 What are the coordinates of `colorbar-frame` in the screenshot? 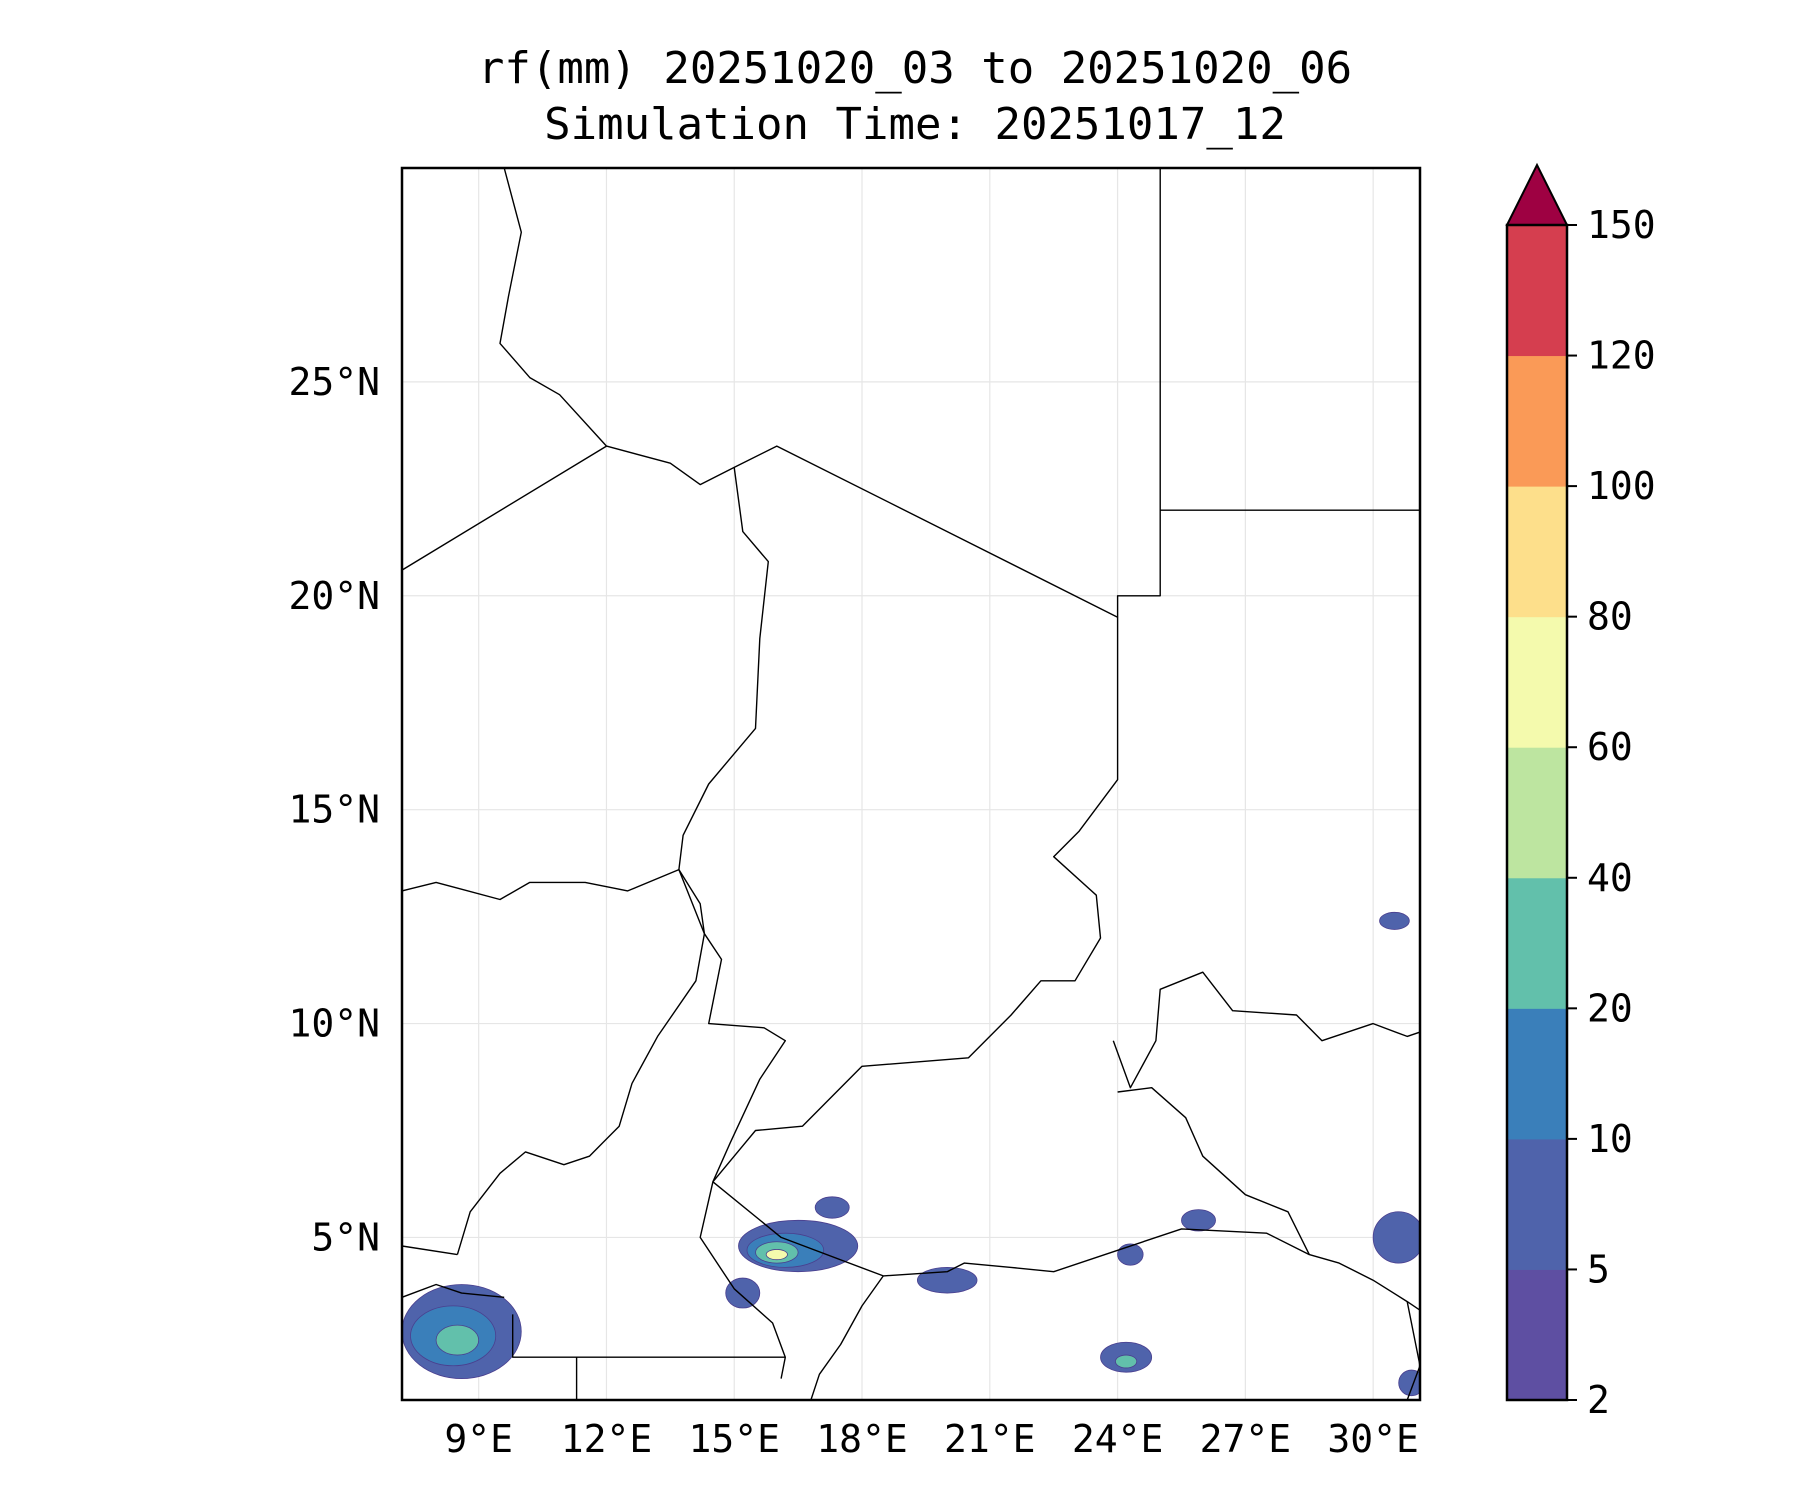 It's located at (1537, 812).